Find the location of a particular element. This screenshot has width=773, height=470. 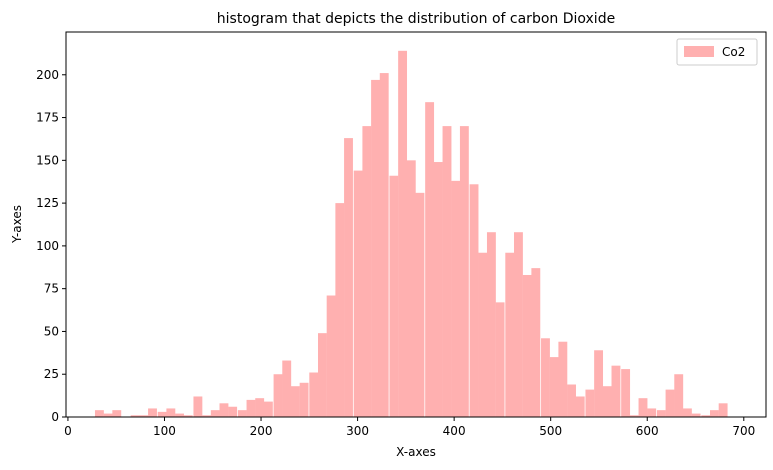

legend: Co2 is located at coordinates (717, 52).